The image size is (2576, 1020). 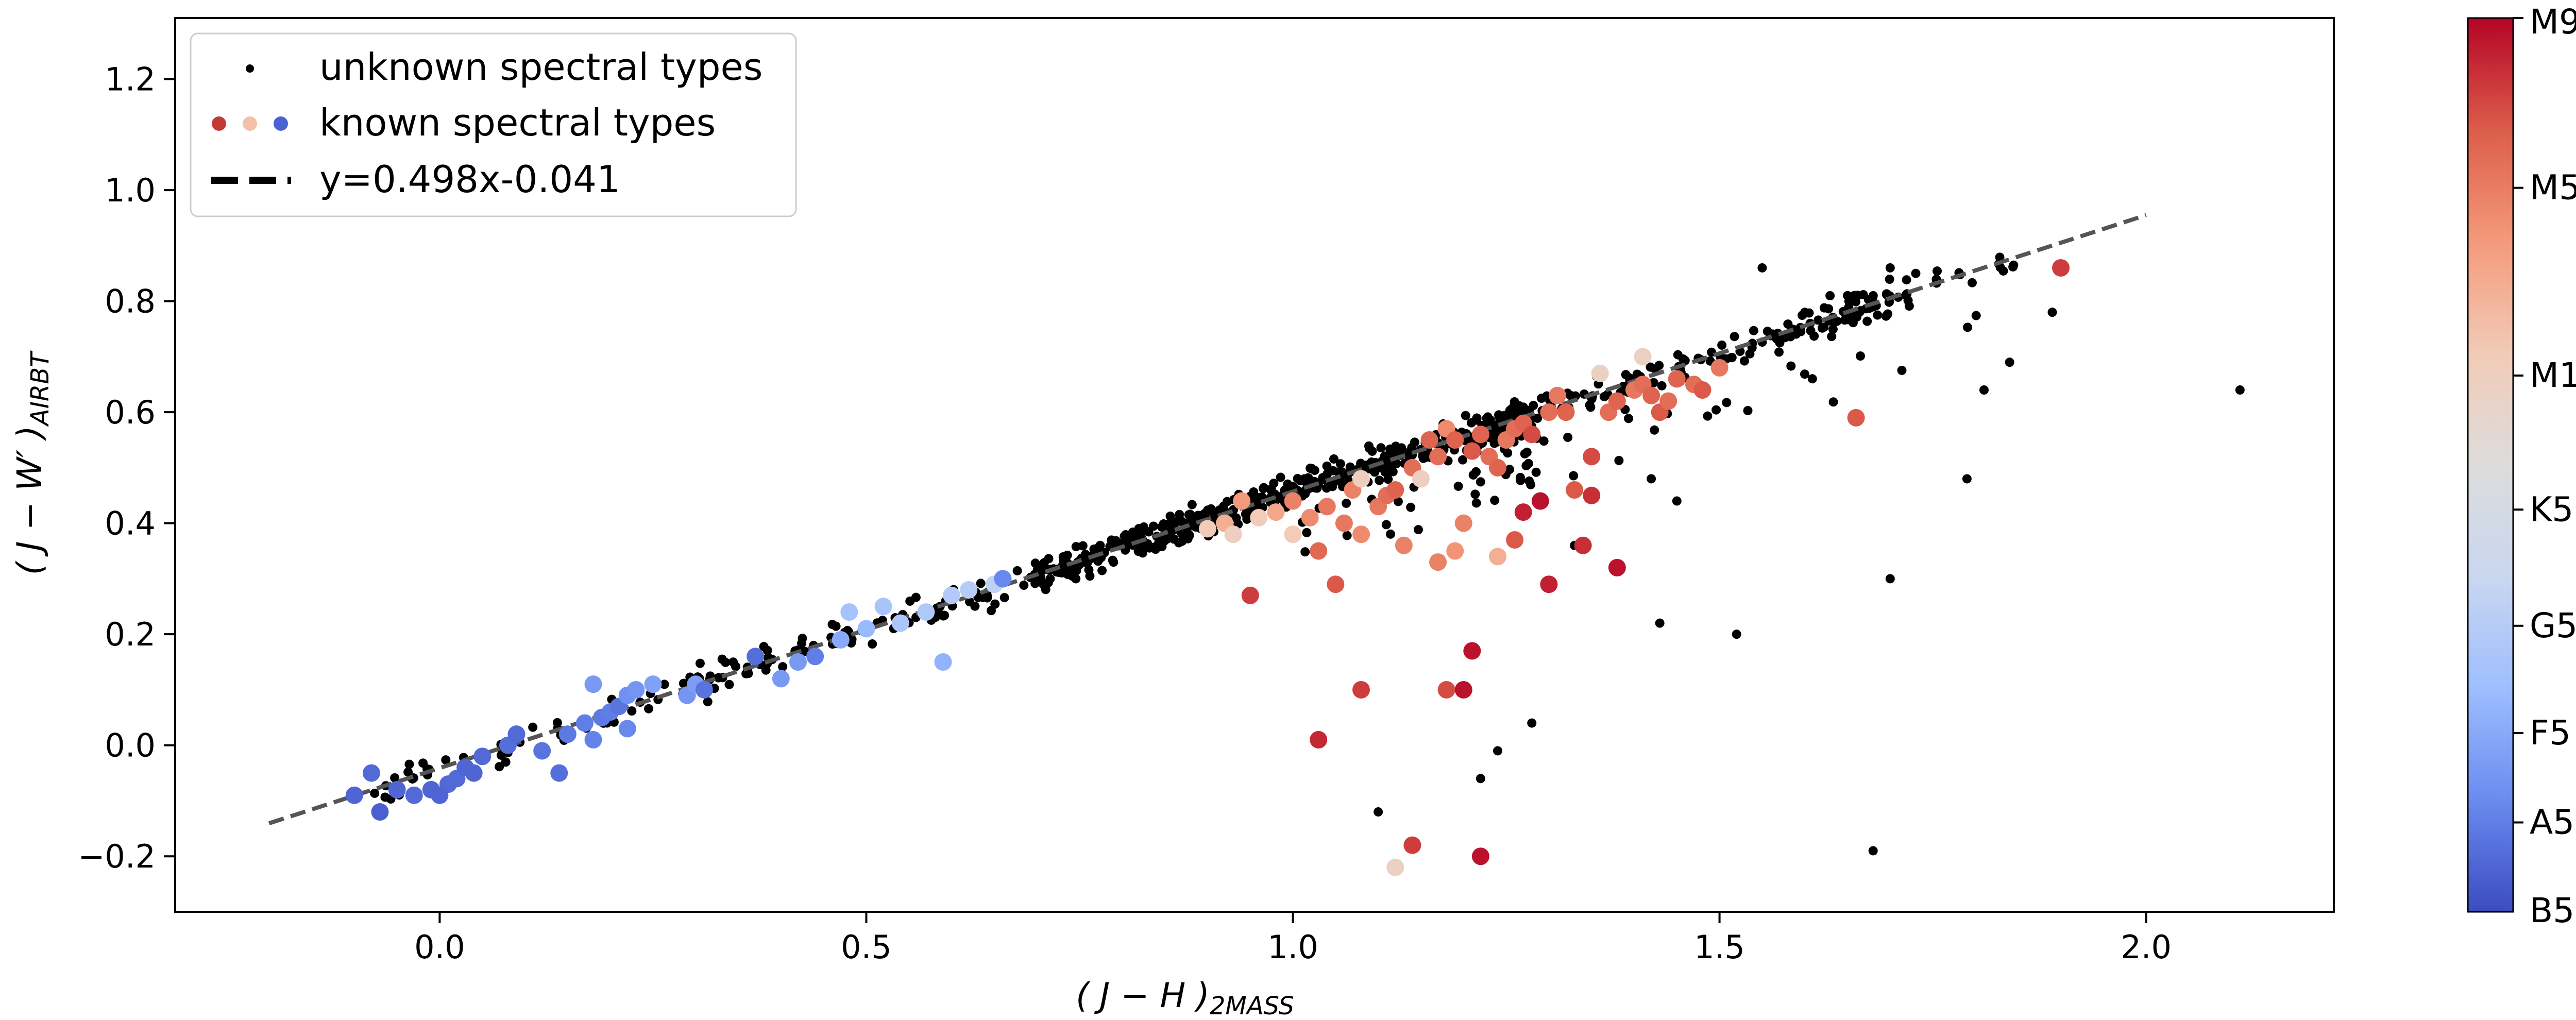 What do you see at coordinates (127, 468) in the screenshot?
I see `y-axis-ticks: −0.2 0.0 0.2 0.4 0.6 0.8 1.0 1.2` at bounding box center [127, 468].